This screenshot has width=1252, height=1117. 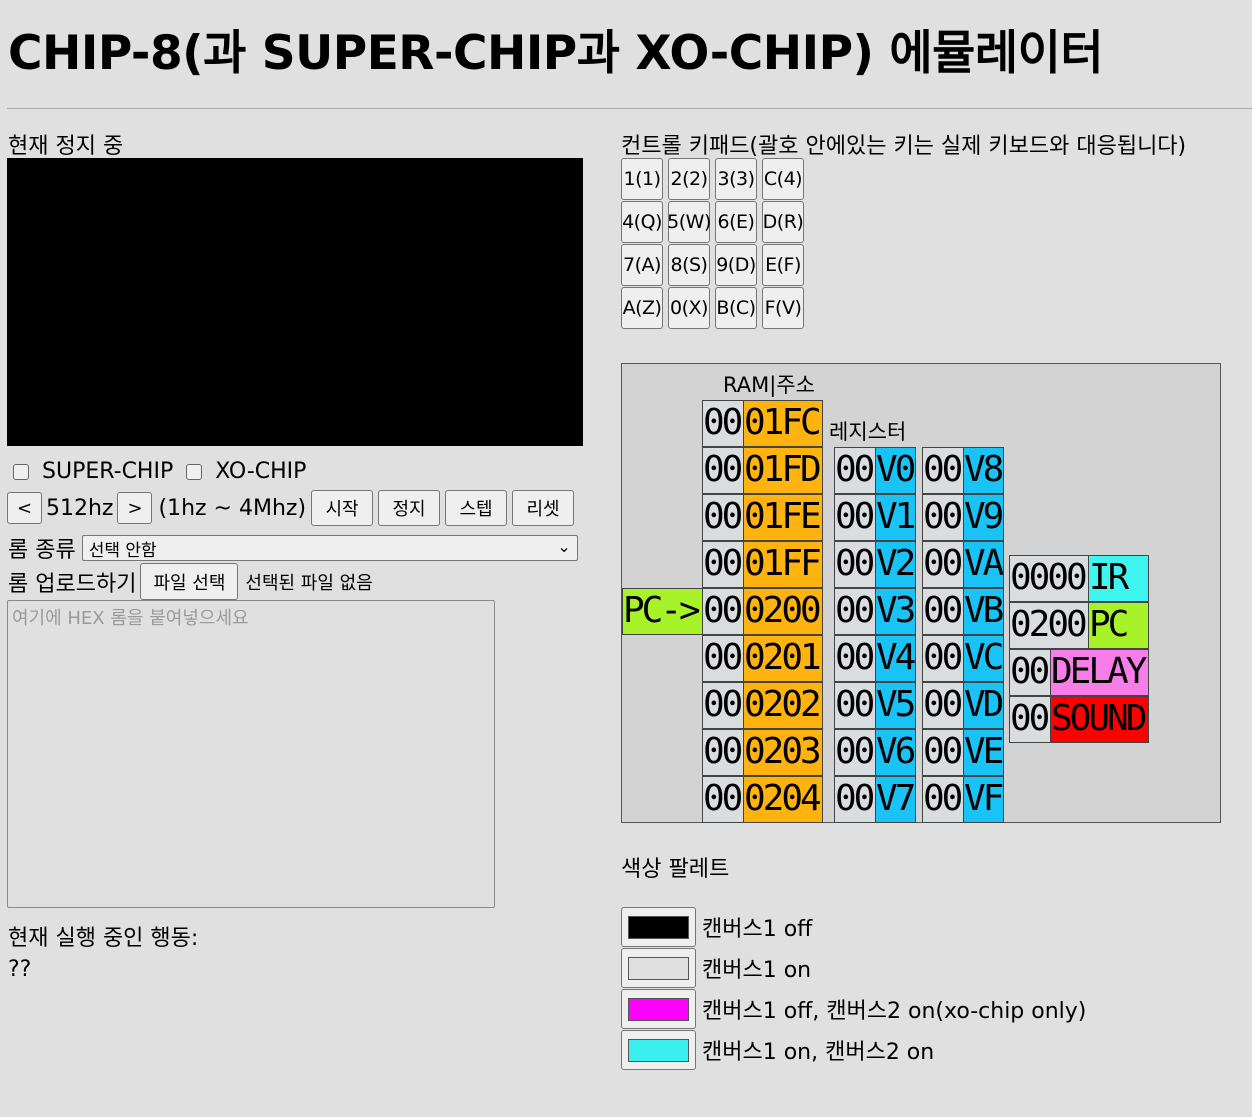 What do you see at coordinates (642, 308) in the screenshot?
I see `keypad-key: A(Z)` at bounding box center [642, 308].